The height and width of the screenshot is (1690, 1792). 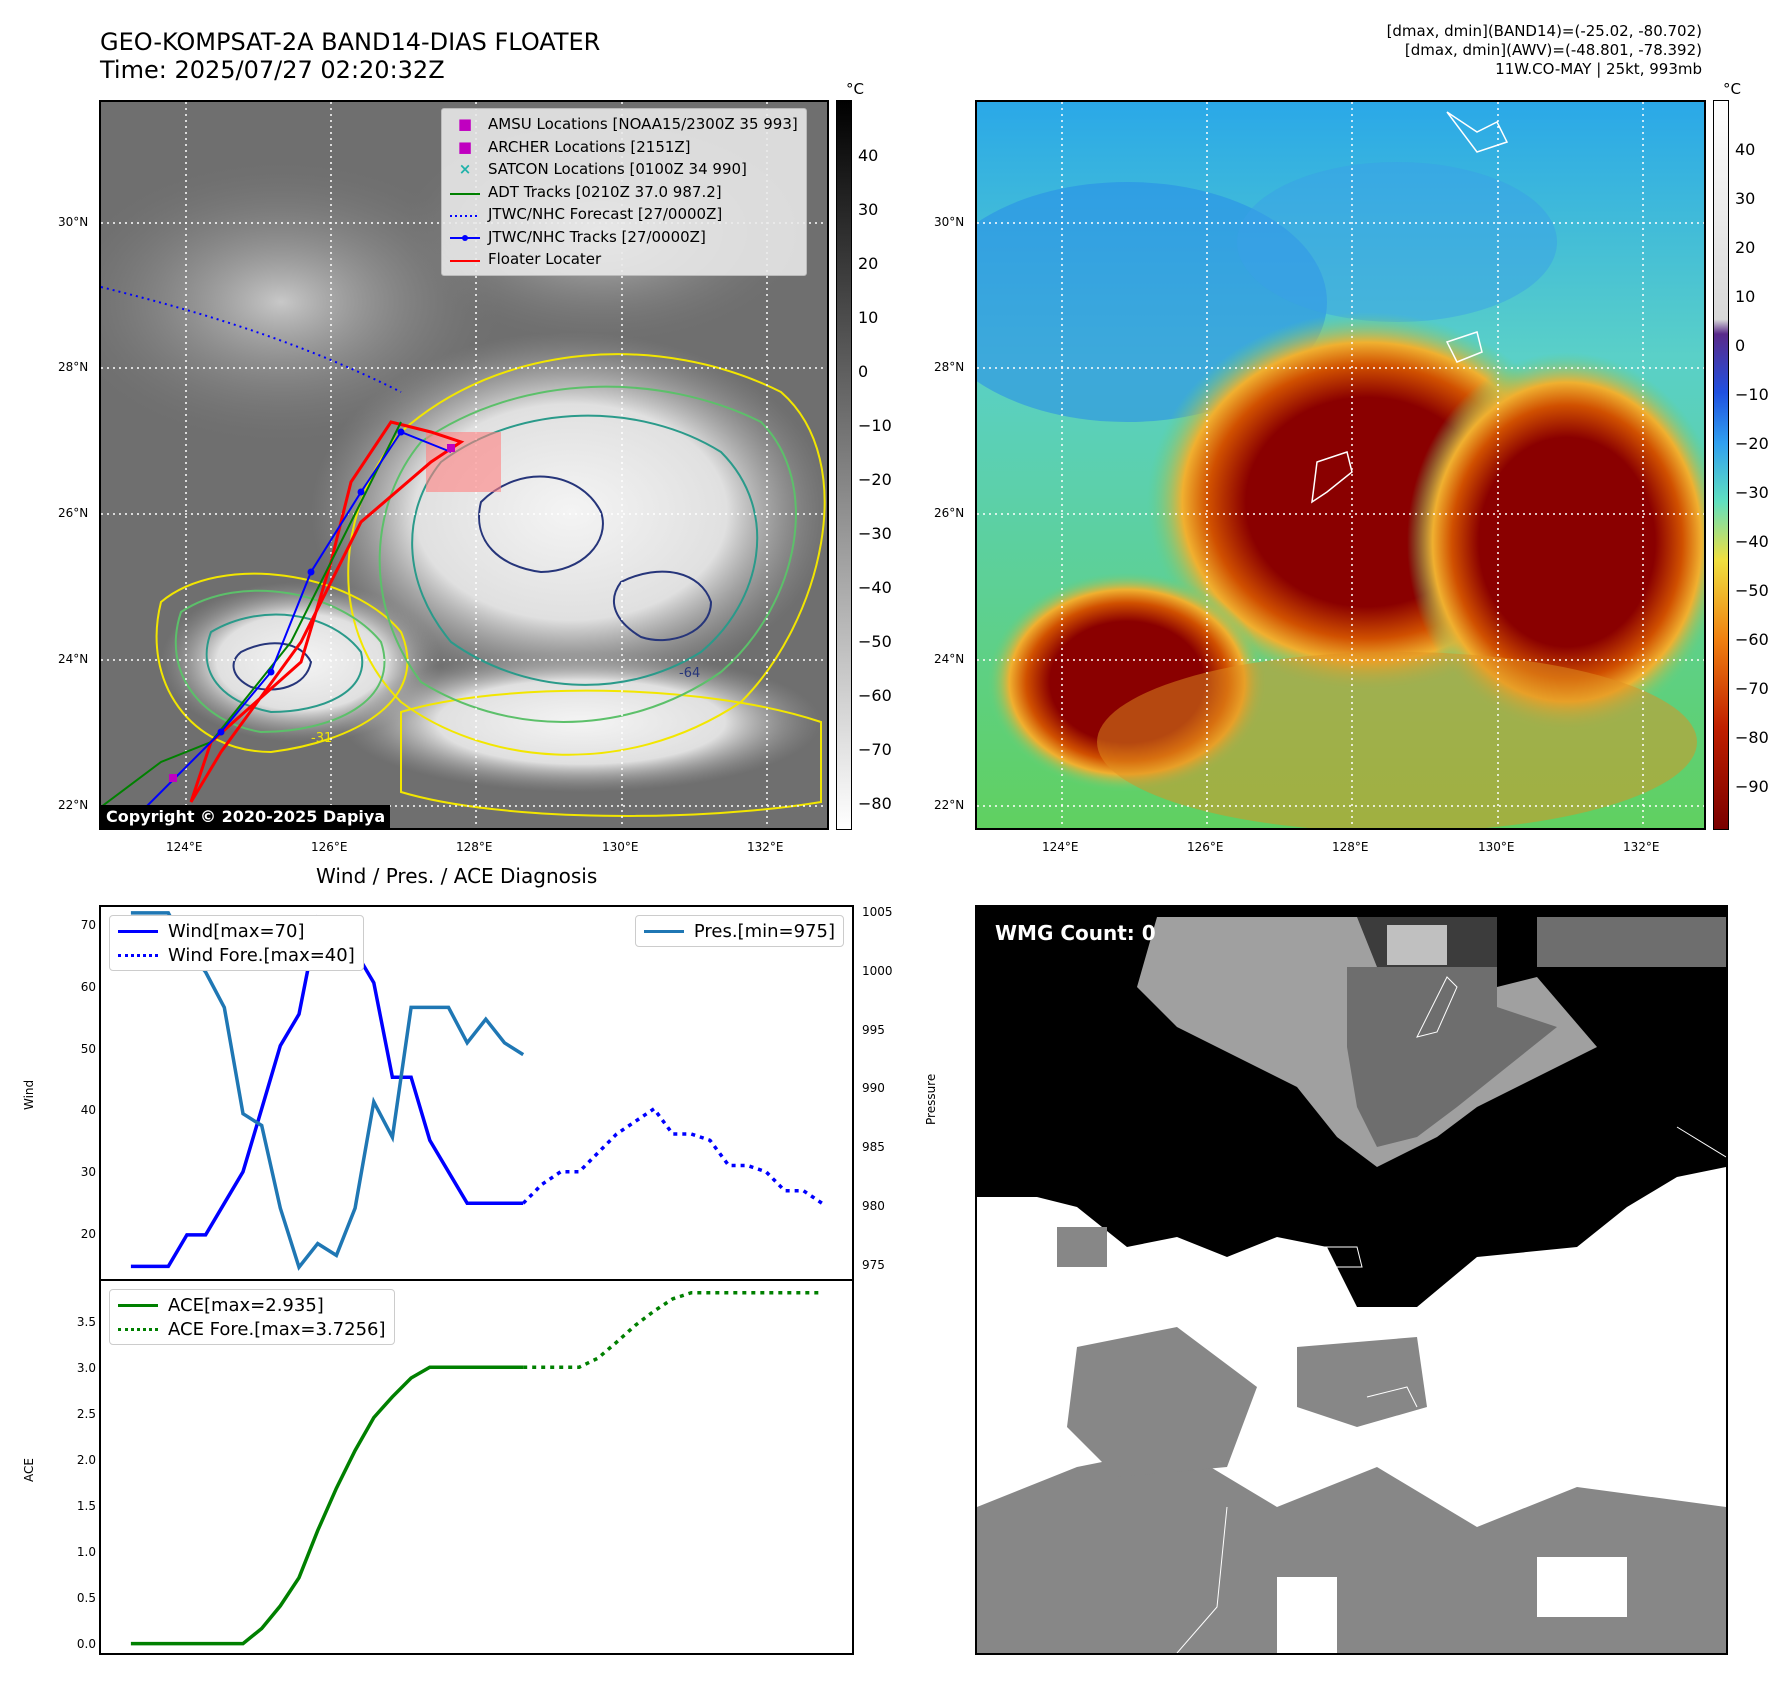 I want to click on ace-tick: 2.0, so click(x=86, y=1460).